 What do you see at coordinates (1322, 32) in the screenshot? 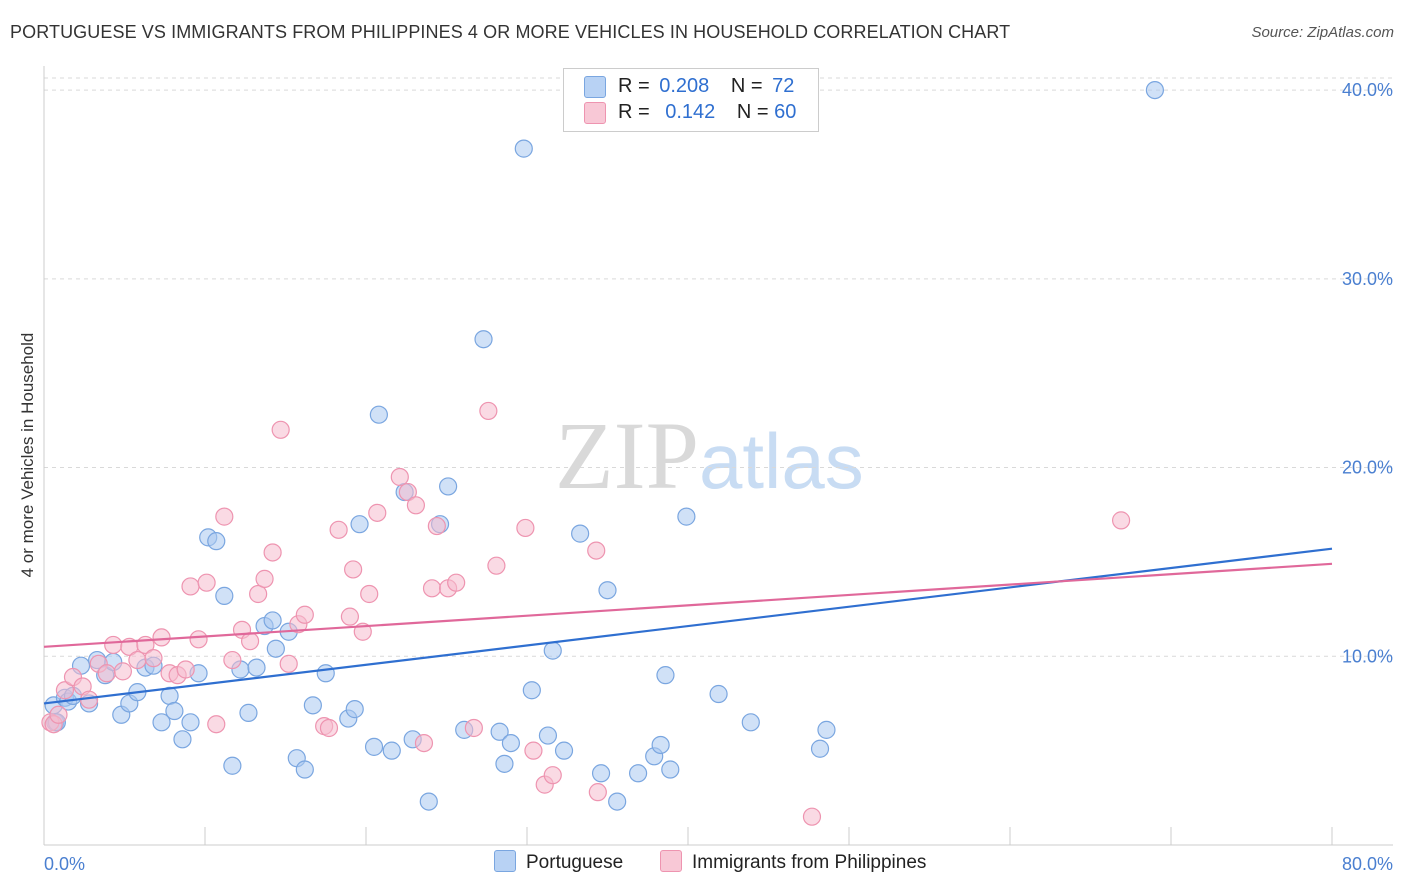
I see `source-label: Source: ZipAtlas.com` at bounding box center [1322, 32].